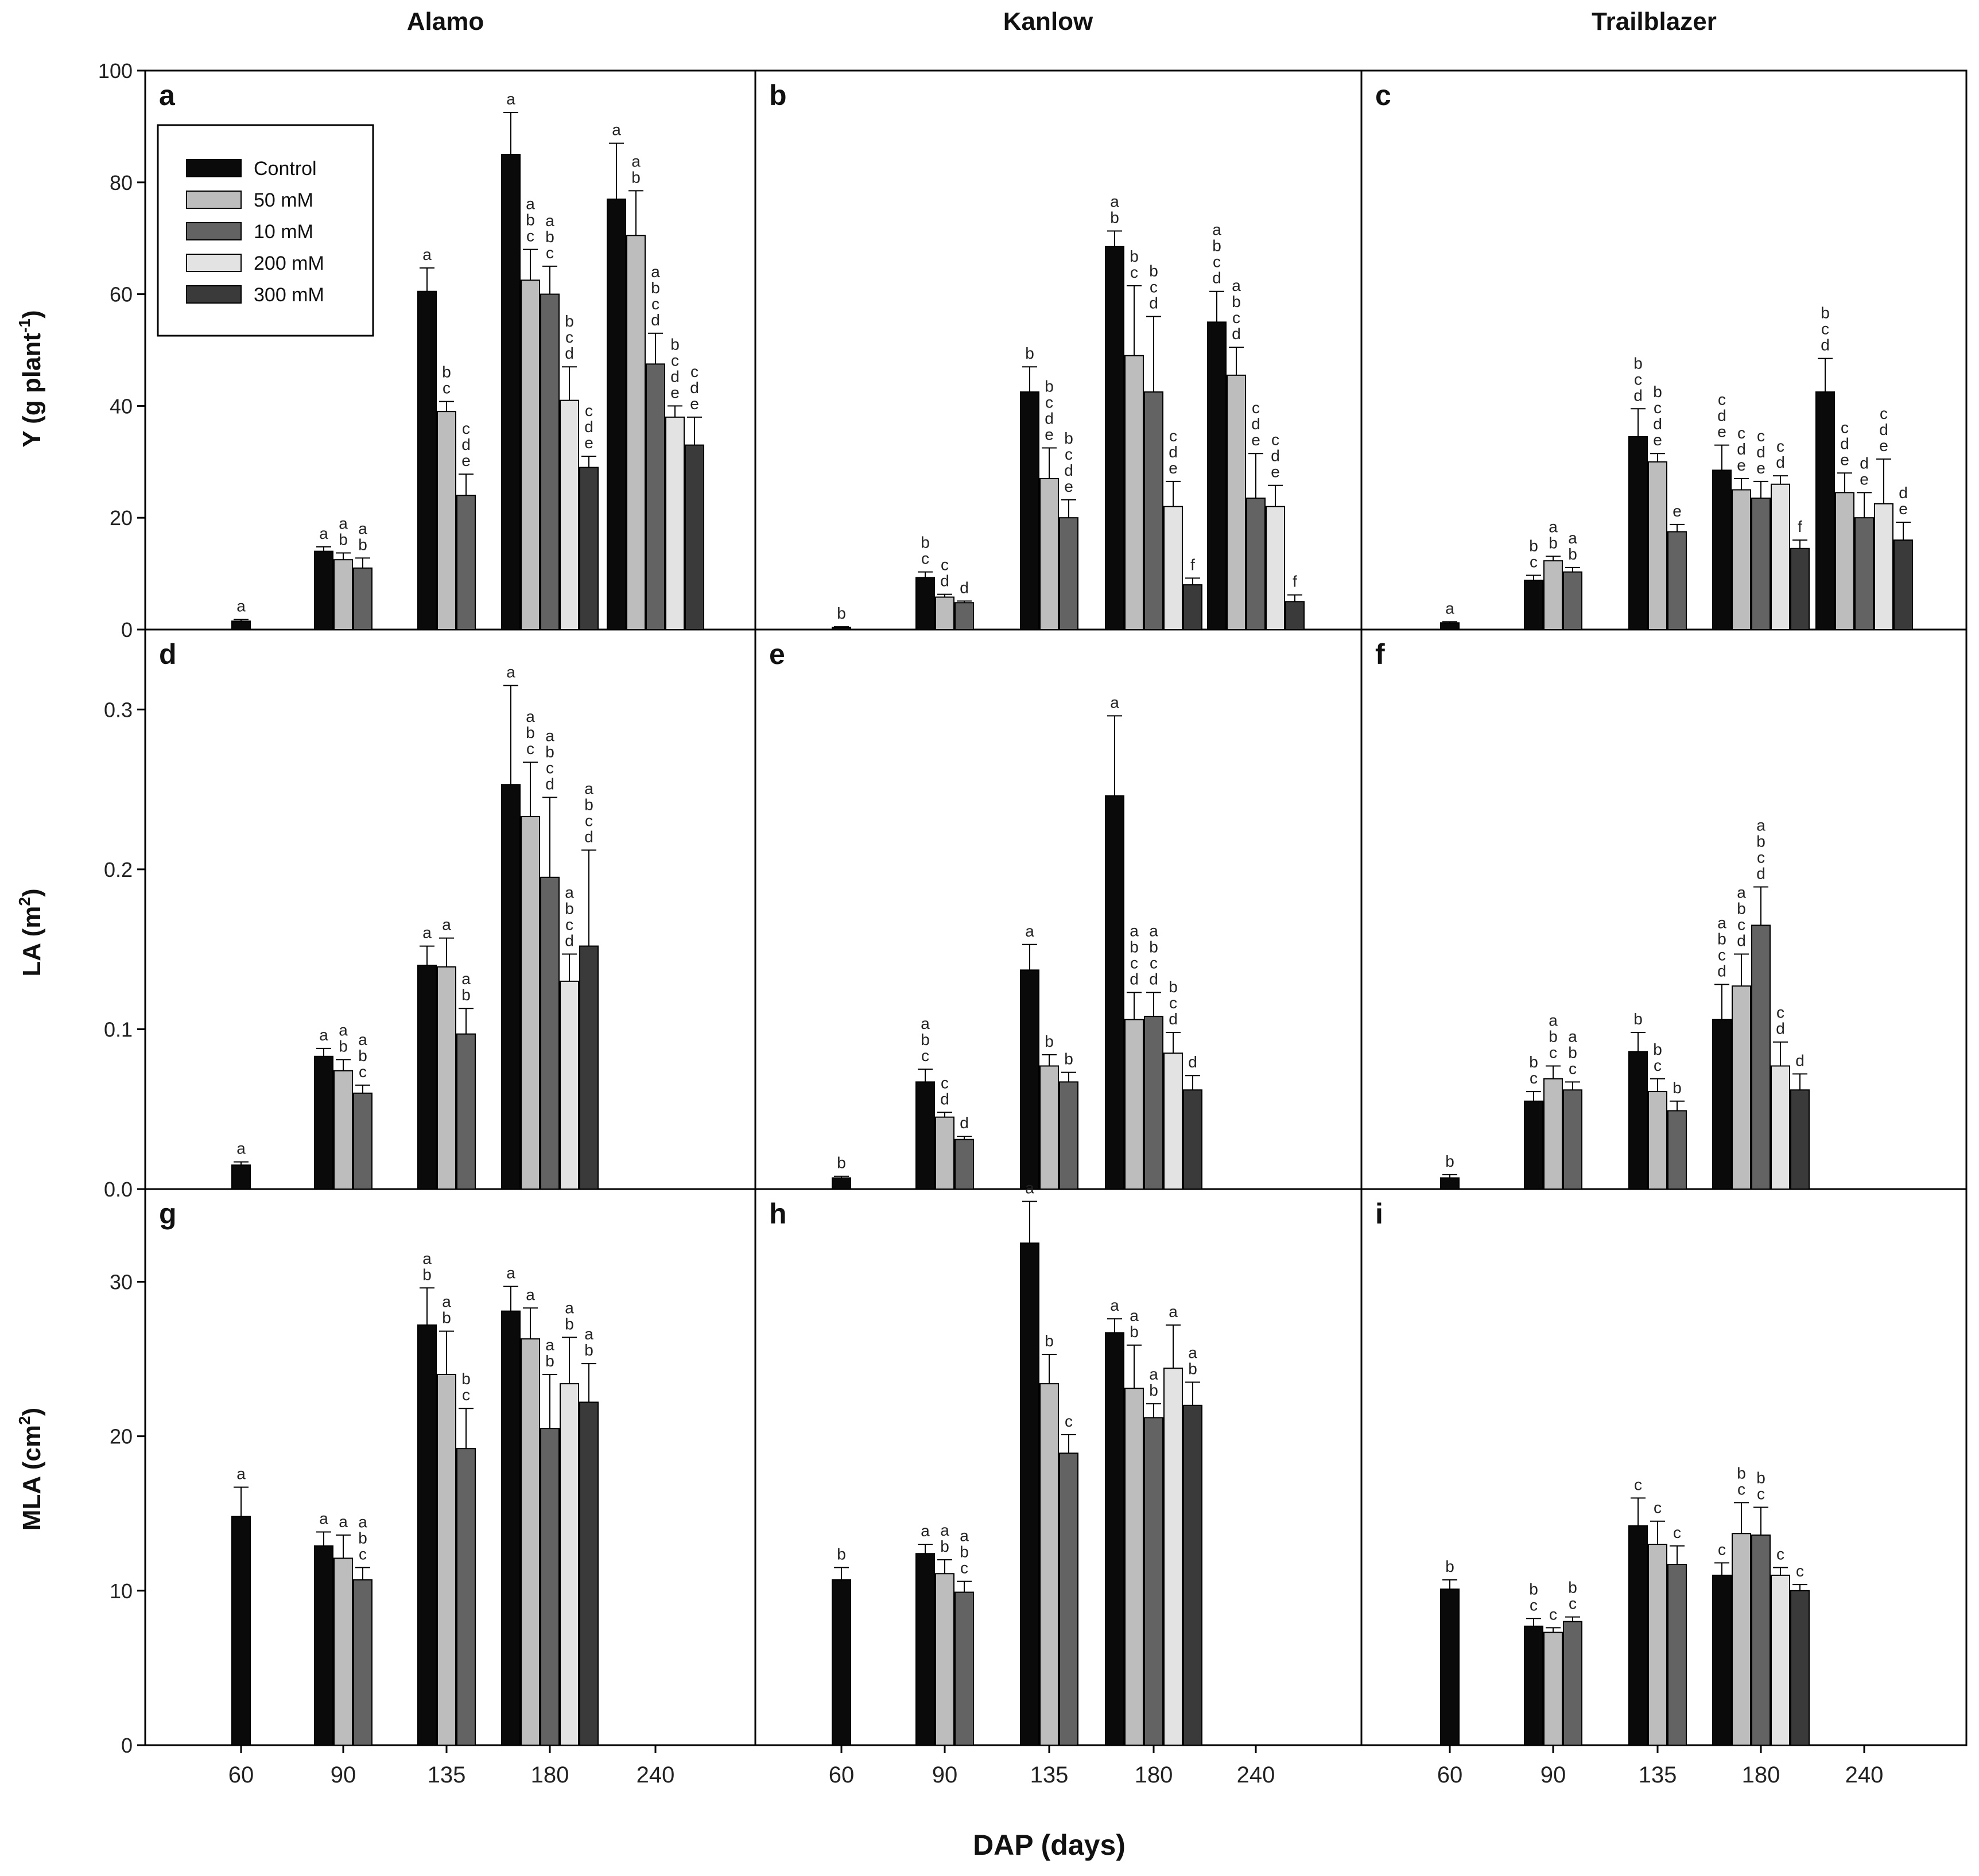 This screenshot has width=1979, height=1876. I want to click on x-tick-label: 90, so click(1553, 1775).